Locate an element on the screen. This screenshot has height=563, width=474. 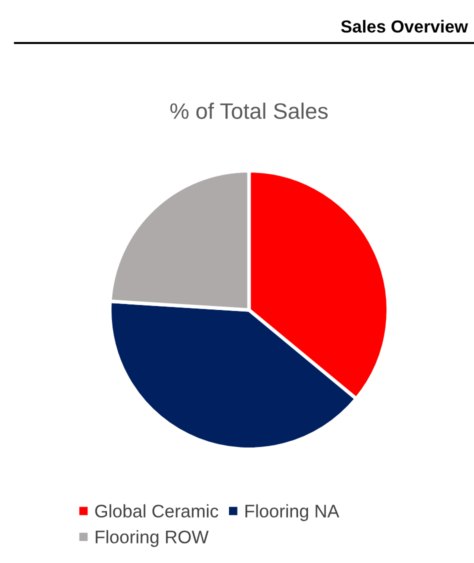
legend-label: Flooring NA is located at coordinates (292, 513).